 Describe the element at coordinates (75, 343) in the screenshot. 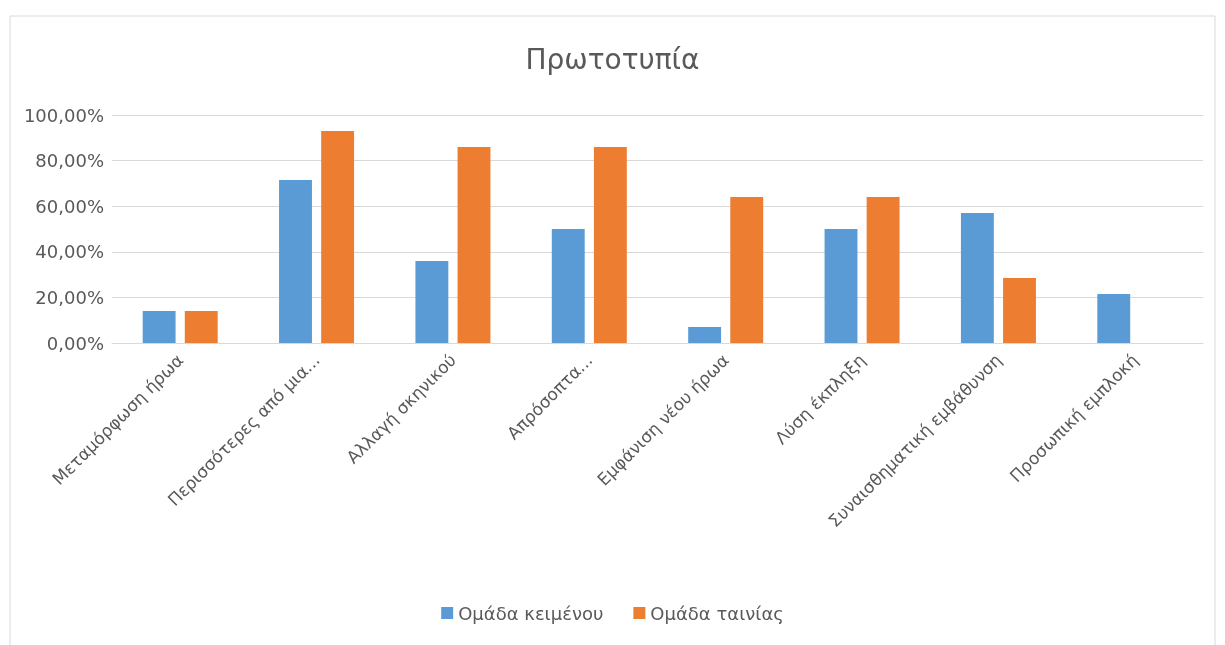

I see `y-tick-label: 0,00%` at that location.